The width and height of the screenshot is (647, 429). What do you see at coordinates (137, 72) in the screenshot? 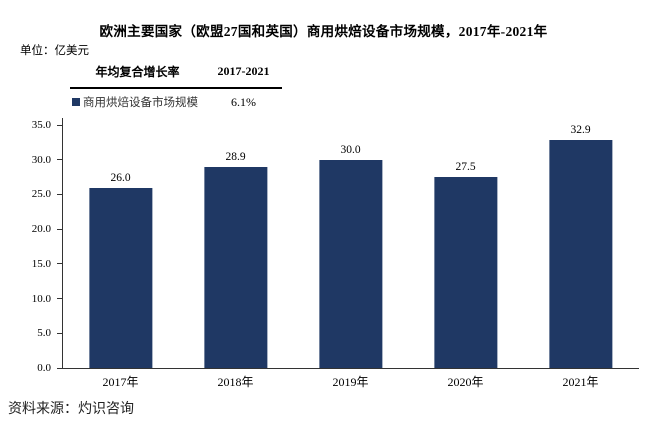
I see `cagr-header-label: 年均复合增长率` at bounding box center [137, 72].